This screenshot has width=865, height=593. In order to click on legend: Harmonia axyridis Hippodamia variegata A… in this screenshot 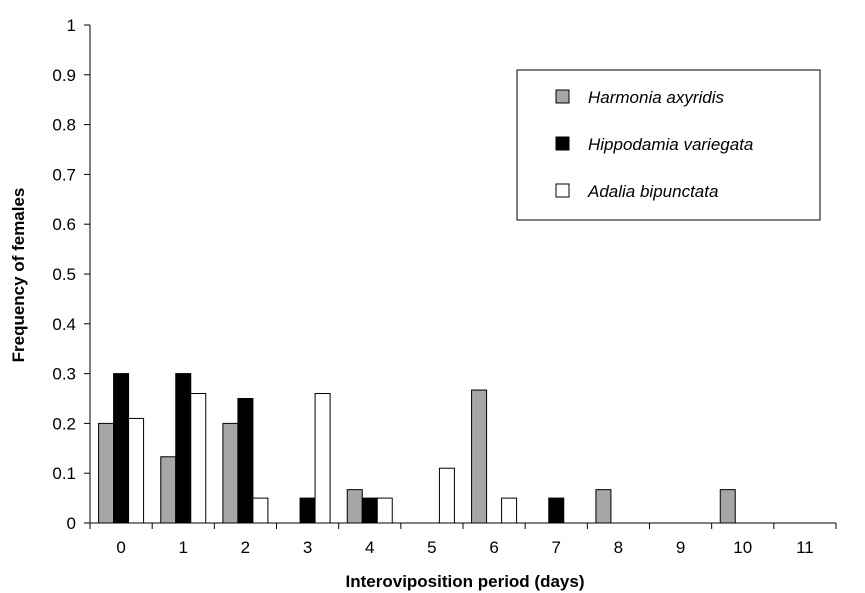, I will do `click(668, 145)`.